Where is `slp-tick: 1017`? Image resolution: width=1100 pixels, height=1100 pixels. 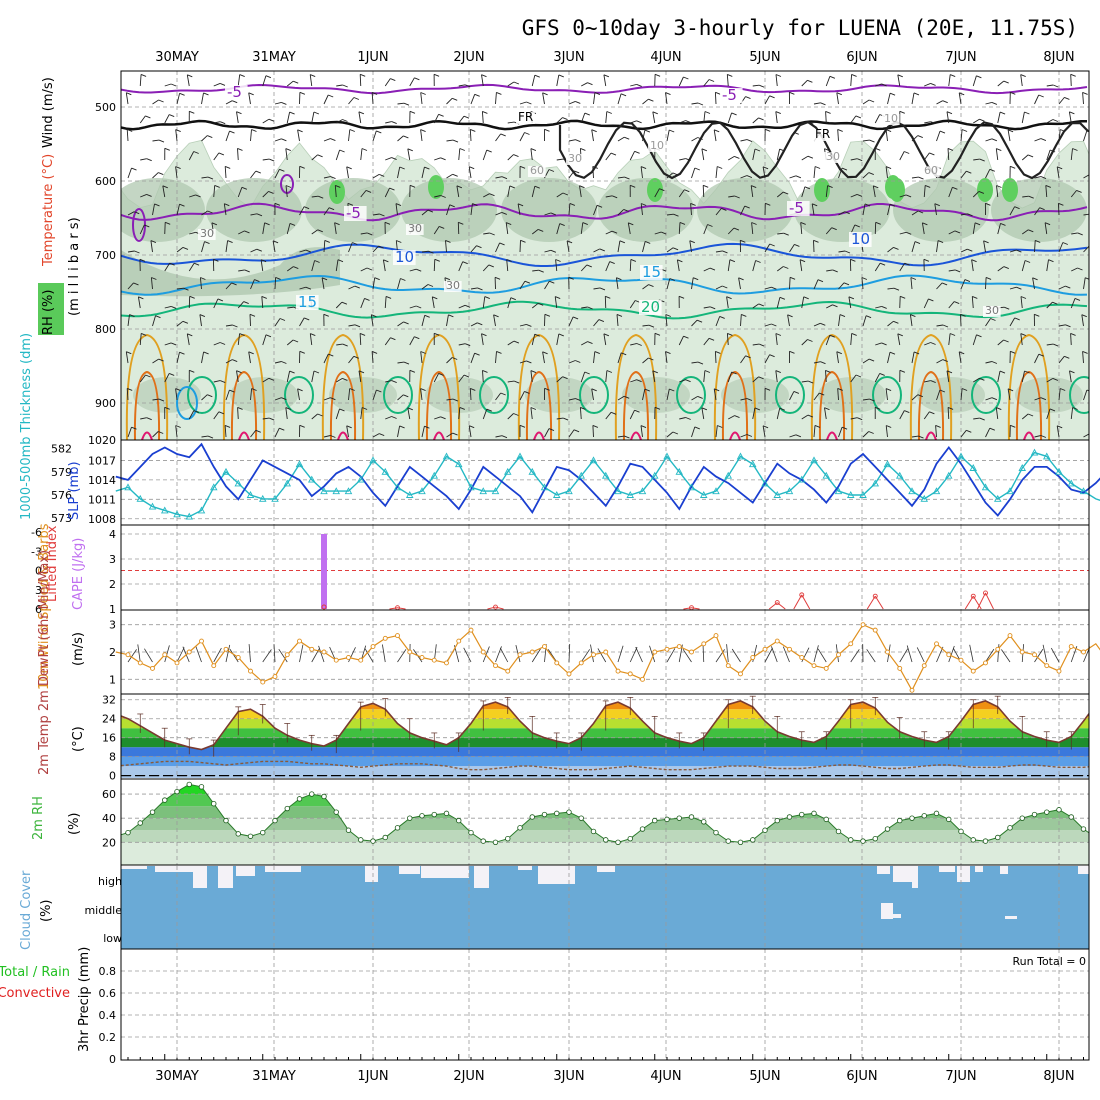 slp-tick: 1017 is located at coordinates (102, 460).